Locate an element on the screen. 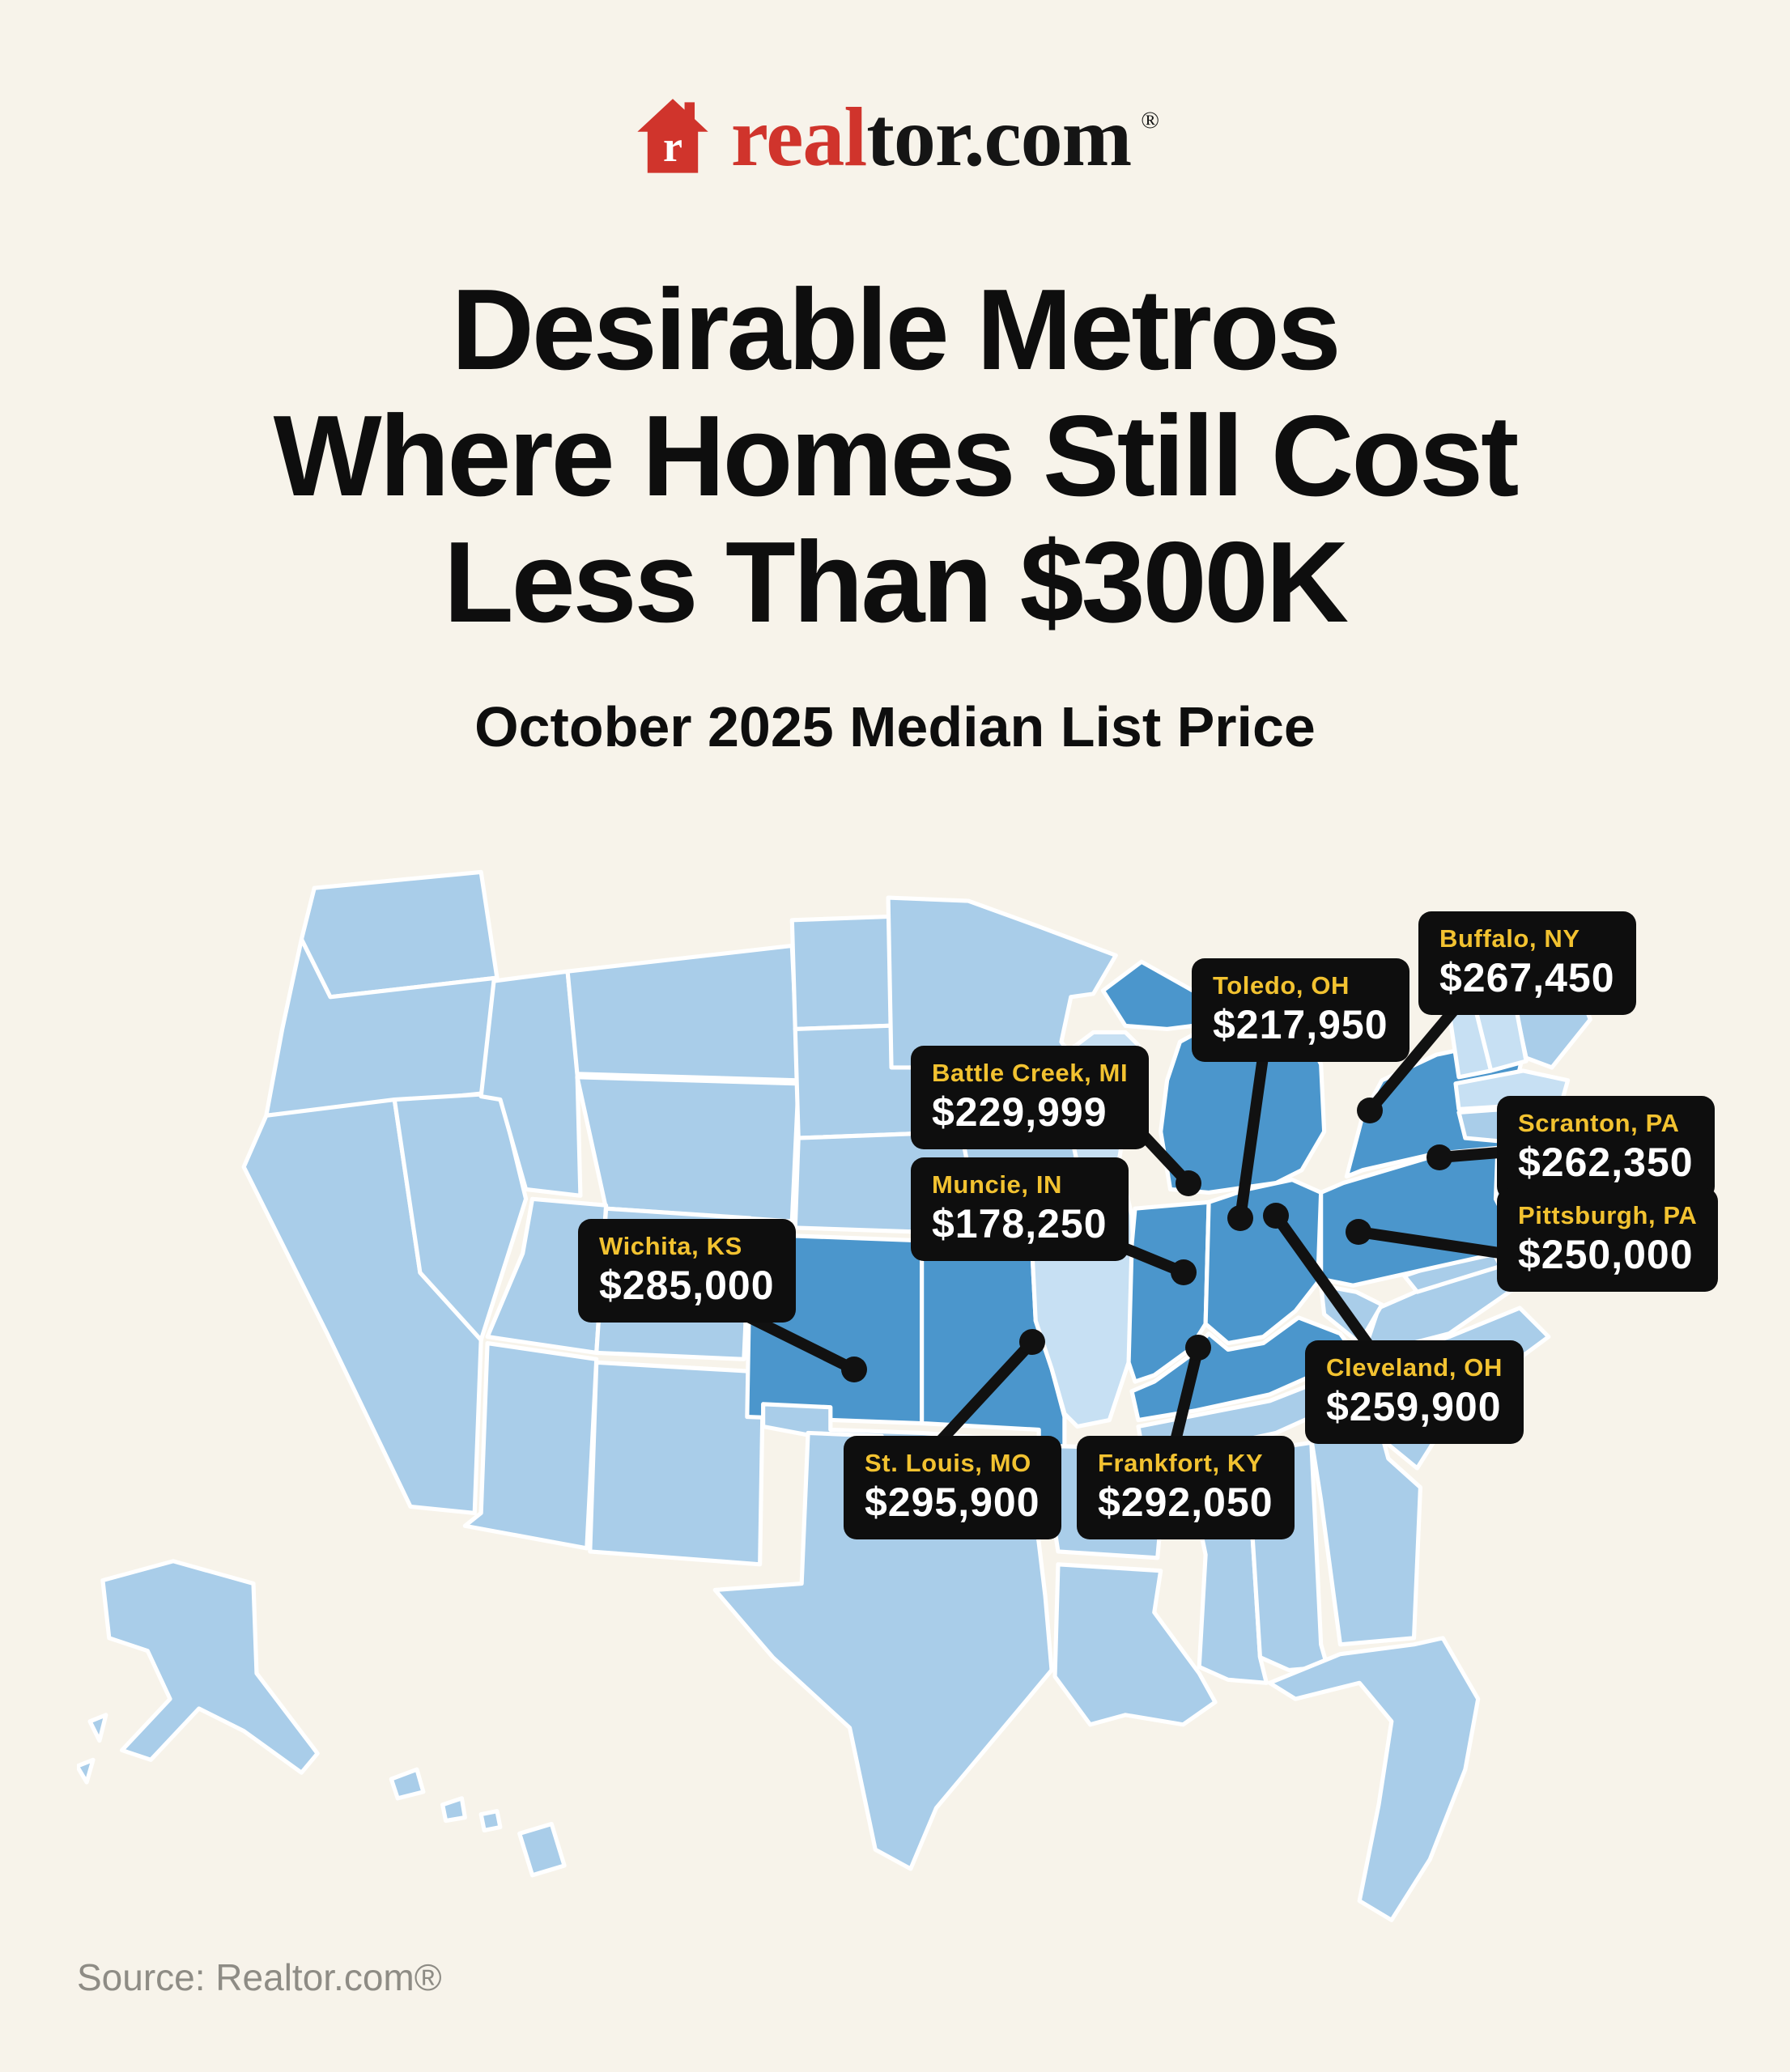 This screenshot has height=2072, width=1790. callout-city: Battle Creek, MI is located at coordinates (1030, 1073).